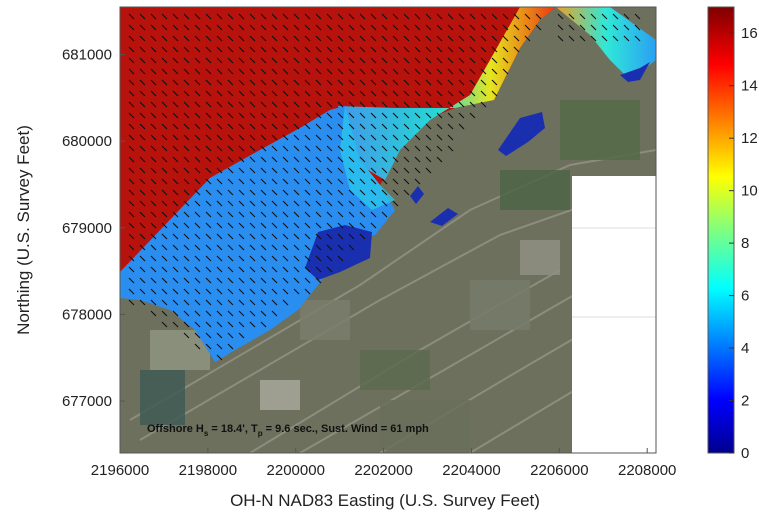  What do you see at coordinates (721, 230) in the screenshot?
I see `colorbar` at bounding box center [721, 230].